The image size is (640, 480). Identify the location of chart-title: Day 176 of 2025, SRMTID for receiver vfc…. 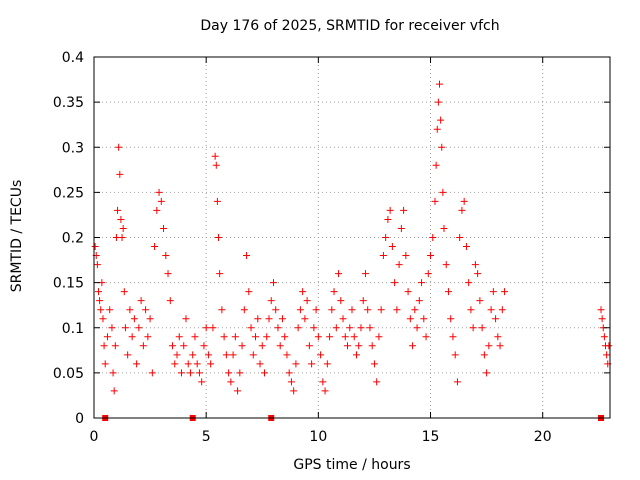
(350, 26).